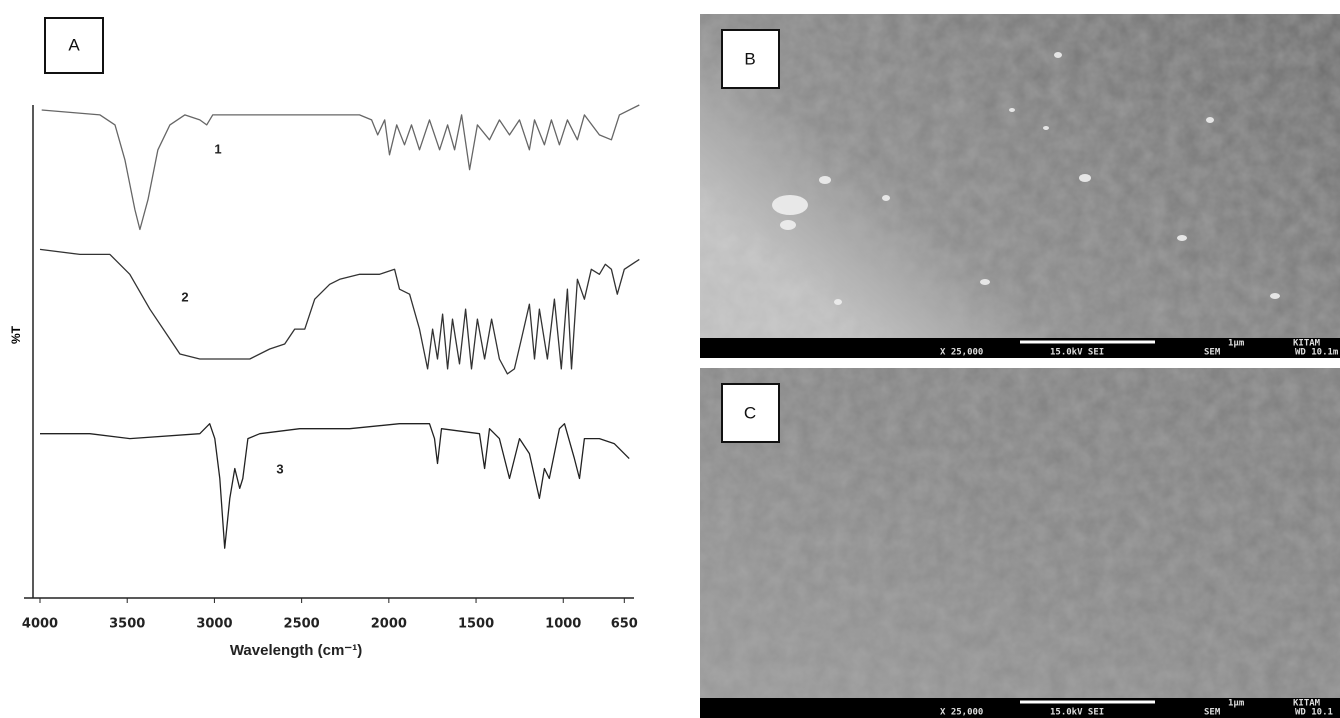 This screenshot has width=1340, height=718. I want to click on y-axis-label: %T, so click(16, 334).